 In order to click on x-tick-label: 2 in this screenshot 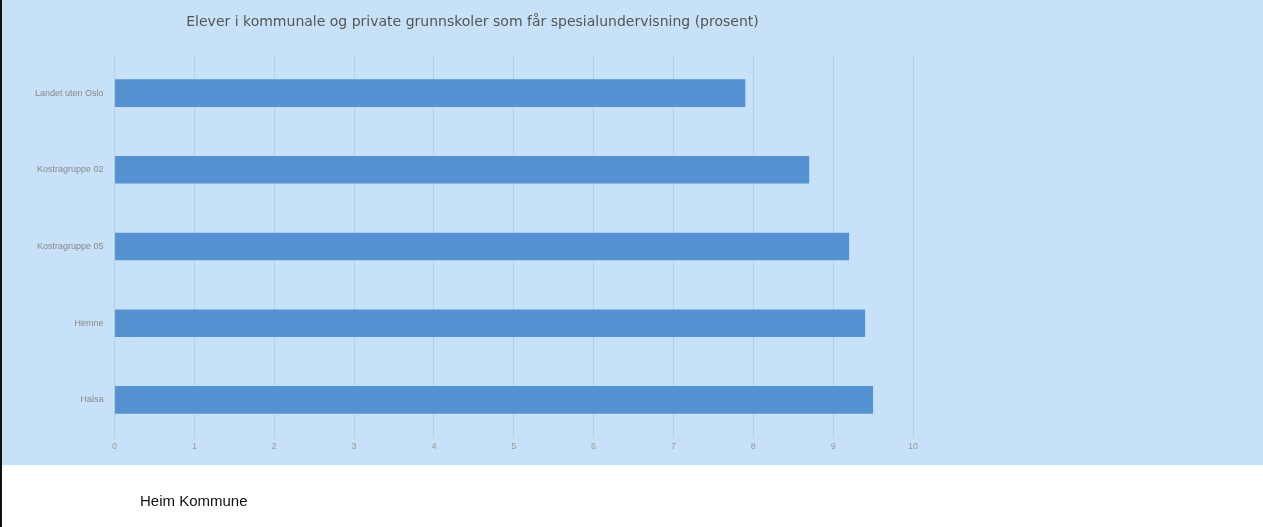, I will do `click(274, 446)`.